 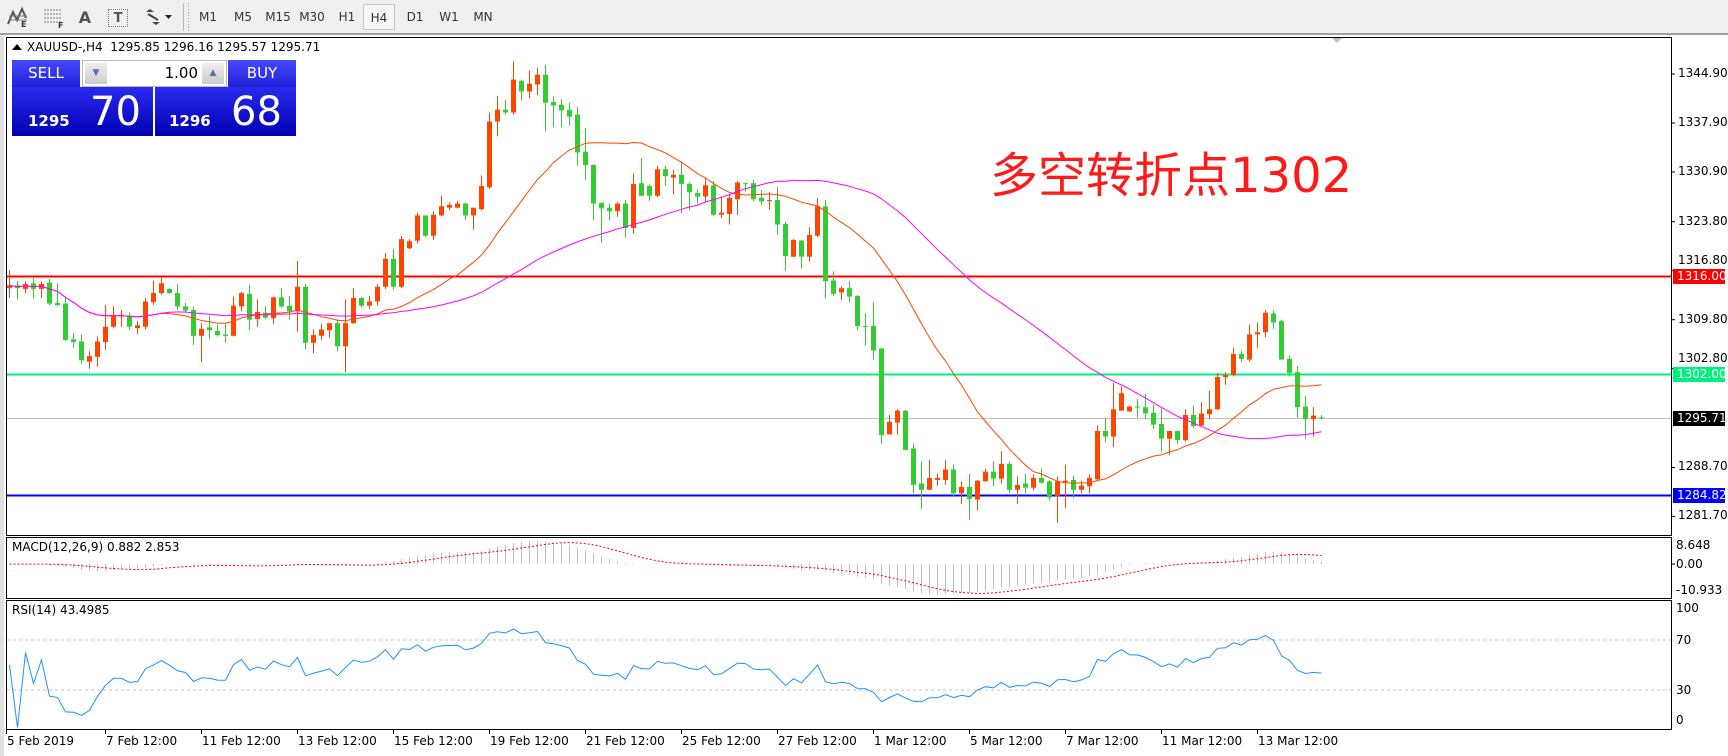 I want to click on text-box-icon: T, so click(x=118, y=18).